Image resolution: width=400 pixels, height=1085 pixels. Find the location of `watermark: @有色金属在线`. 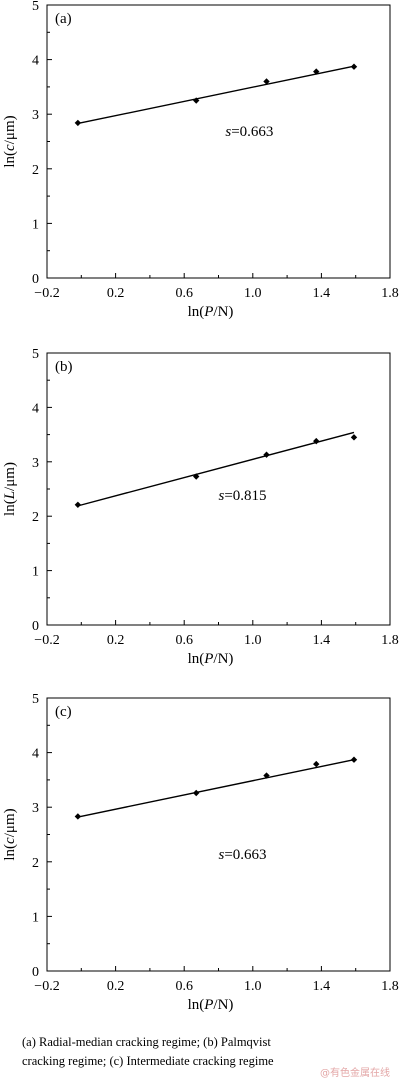

watermark: @有色金属在线 is located at coordinates (355, 1073).